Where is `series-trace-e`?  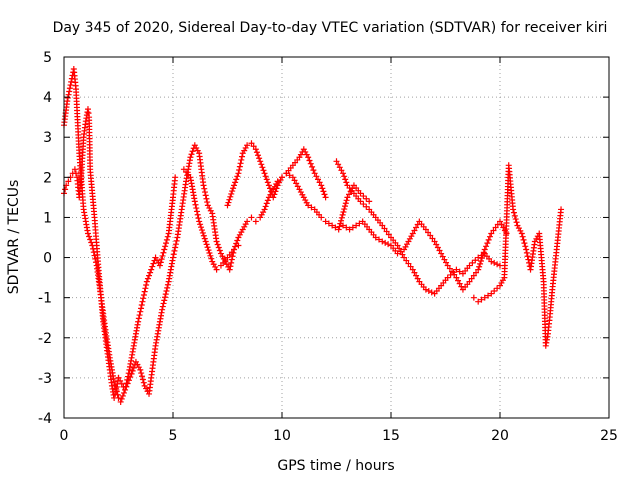 series-trace-e is located at coordinates (298, 186).